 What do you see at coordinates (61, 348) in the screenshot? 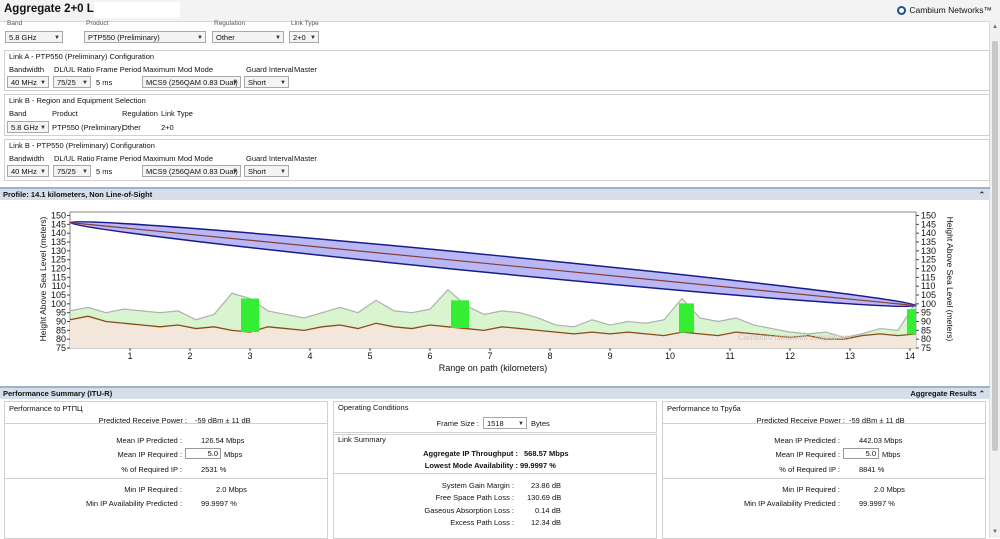
I see `y-tick-label-left: 75` at bounding box center [61, 348].